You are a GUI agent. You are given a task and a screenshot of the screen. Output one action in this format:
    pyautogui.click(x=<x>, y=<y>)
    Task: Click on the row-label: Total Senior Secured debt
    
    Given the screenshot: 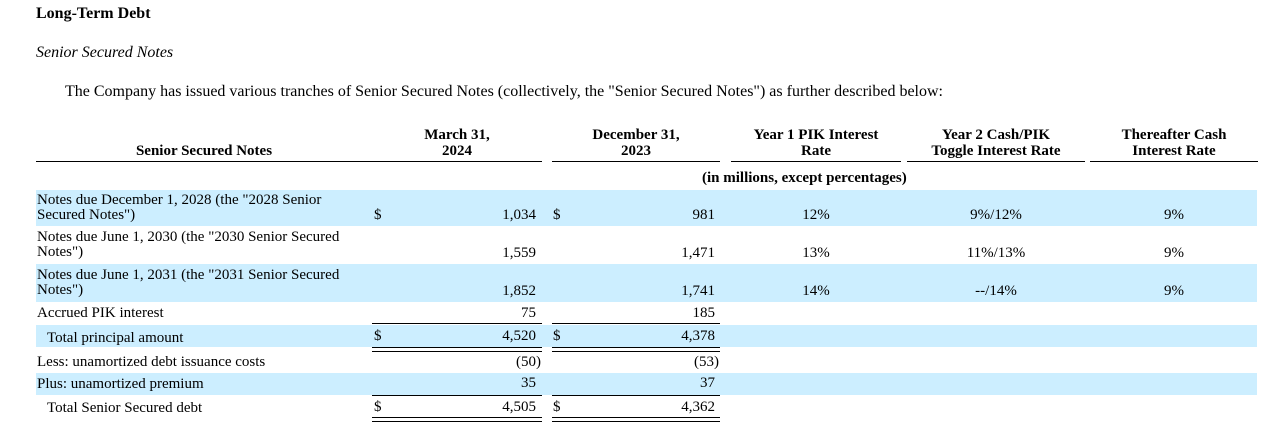 What is the action you would take?
    pyautogui.click(x=125, y=408)
    